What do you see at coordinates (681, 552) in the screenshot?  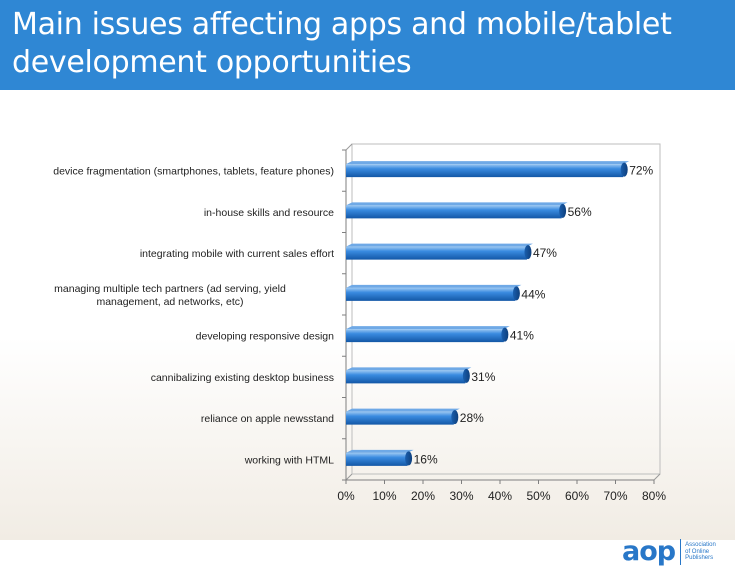 I see `logo-divider` at bounding box center [681, 552].